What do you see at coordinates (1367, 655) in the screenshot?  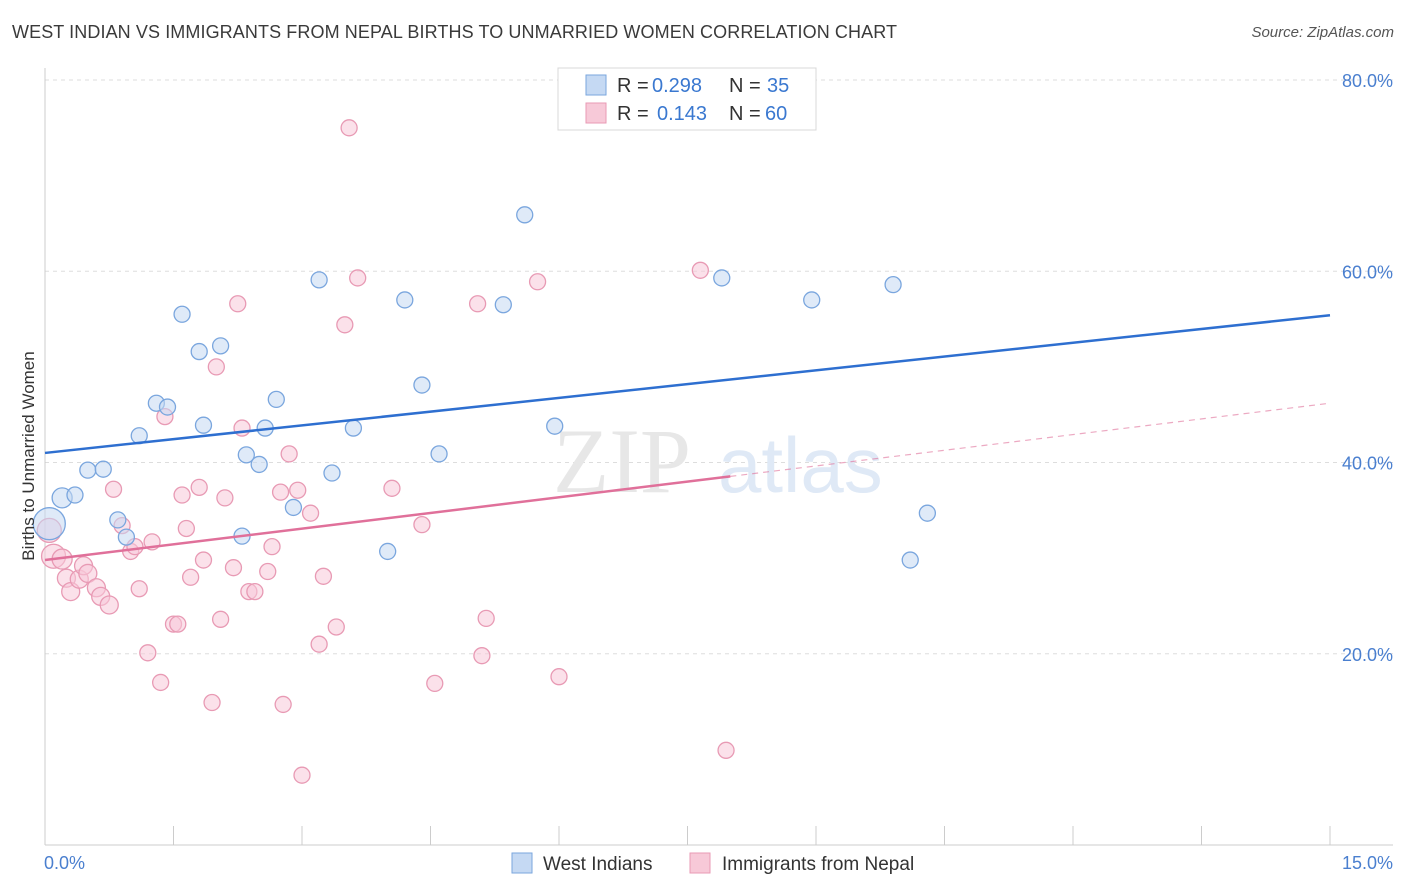 I see `y-tick-label: 20.0%` at bounding box center [1367, 655].